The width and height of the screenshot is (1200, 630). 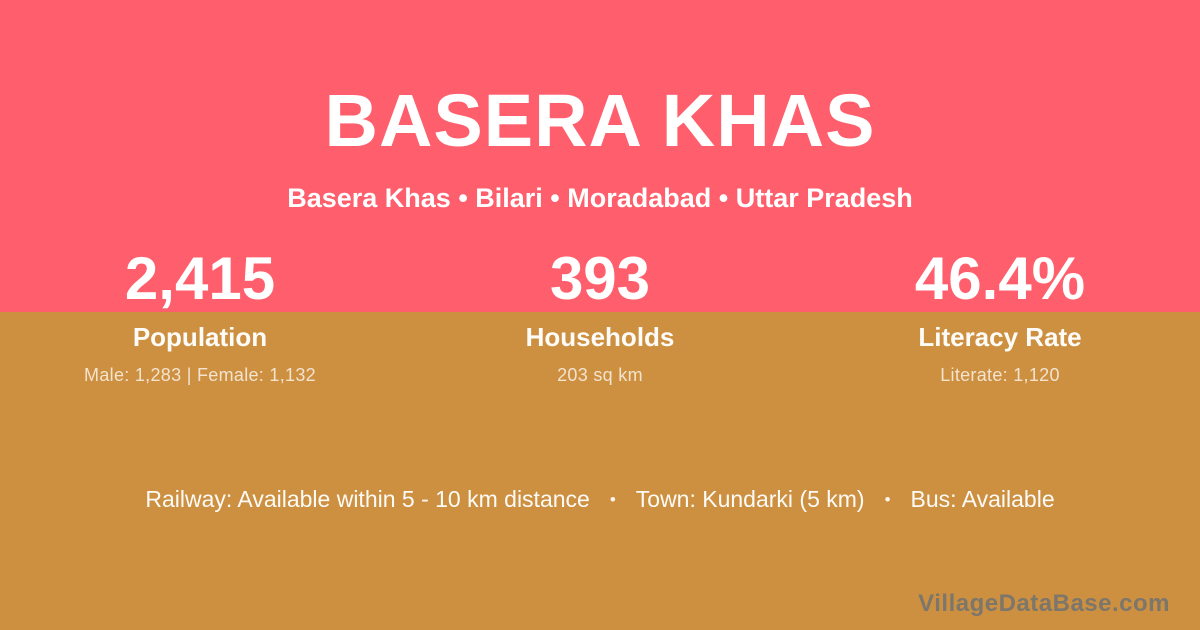 I want to click on bus-info: Bus: Available, so click(x=982, y=499).